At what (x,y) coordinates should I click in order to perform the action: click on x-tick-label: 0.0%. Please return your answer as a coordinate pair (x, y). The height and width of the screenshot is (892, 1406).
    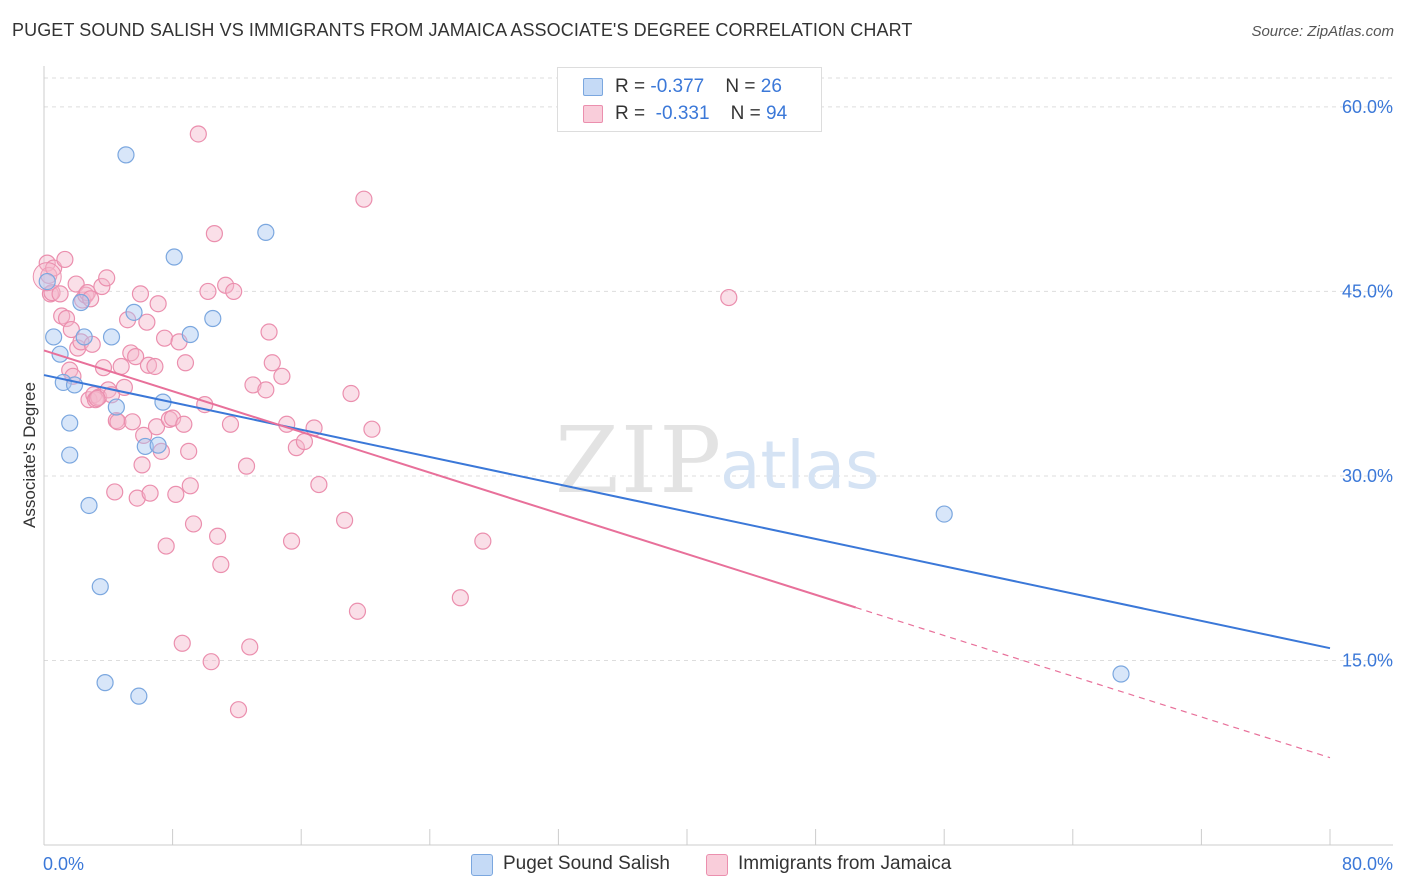
    Looking at the image, I should click on (63, 864).